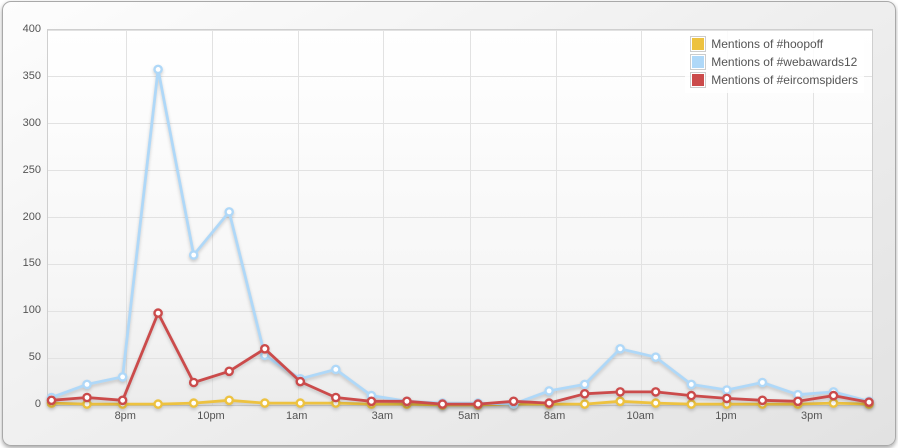  What do you see at coordinates (31, 310) in the screenshot?
I see `y-tick-label: 100` at bounding box center [31, 310].